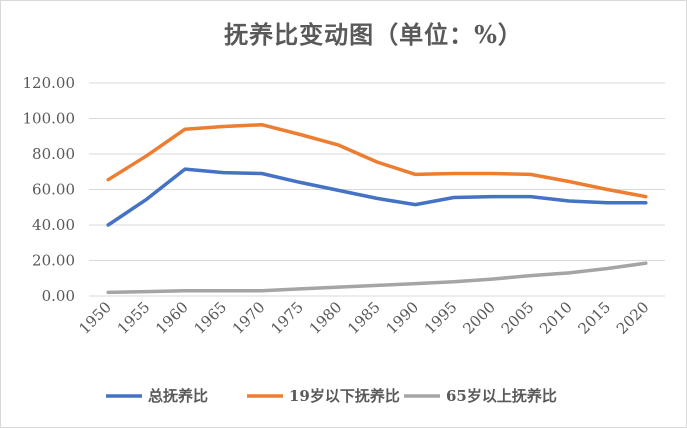  I want to click on y-tick-label: 120.00, so click(49, 83).